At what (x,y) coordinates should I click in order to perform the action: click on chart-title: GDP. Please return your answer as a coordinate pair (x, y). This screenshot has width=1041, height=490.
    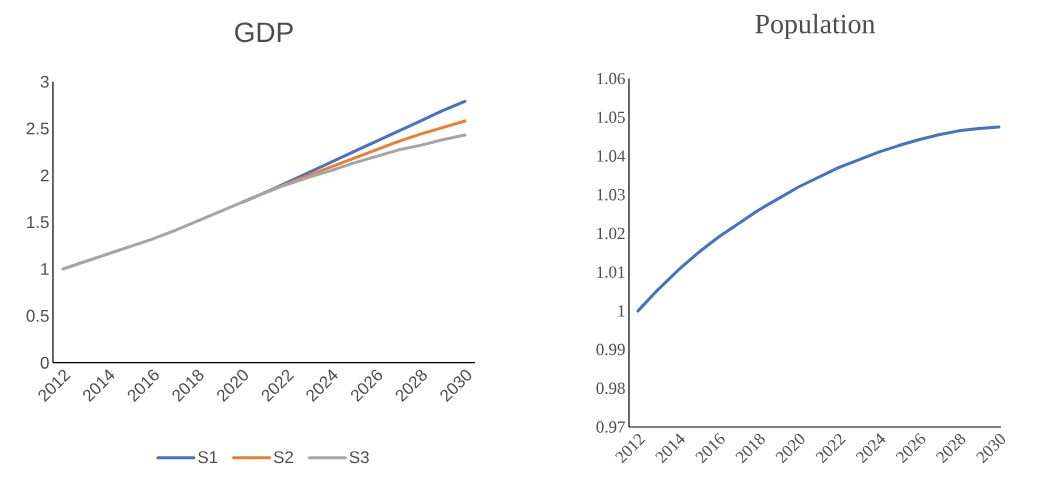
    Looking at the image, I should click on (264, 32).